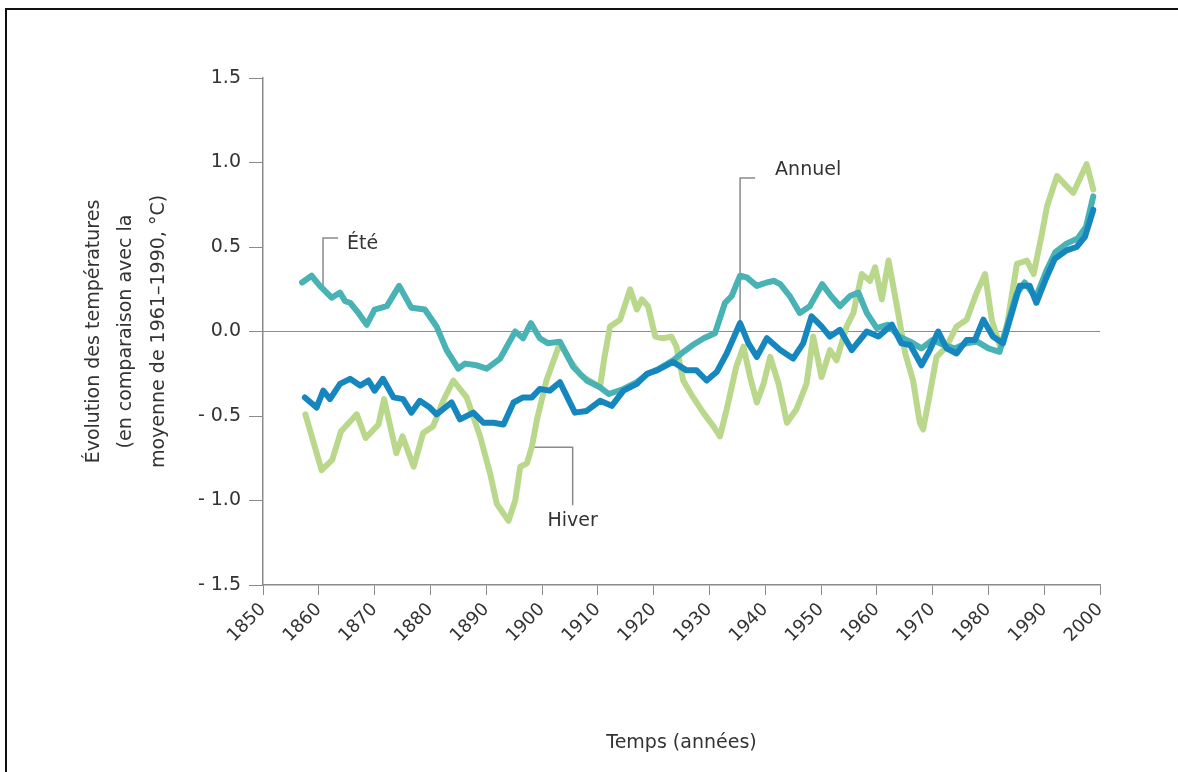 The image size is (1178, 772). Describe the element at coordinates (219, 413) in the screenshot. I see `y-tick-label: - 0.5` at that location.